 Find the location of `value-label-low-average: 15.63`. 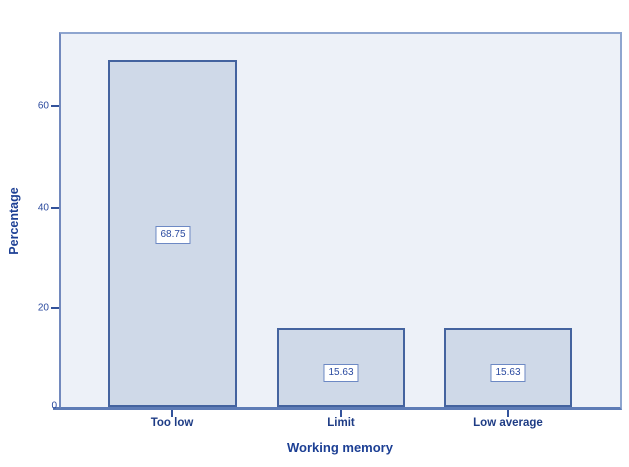

value-label-low-average: 15.63 is located at coordinates (508, 373).